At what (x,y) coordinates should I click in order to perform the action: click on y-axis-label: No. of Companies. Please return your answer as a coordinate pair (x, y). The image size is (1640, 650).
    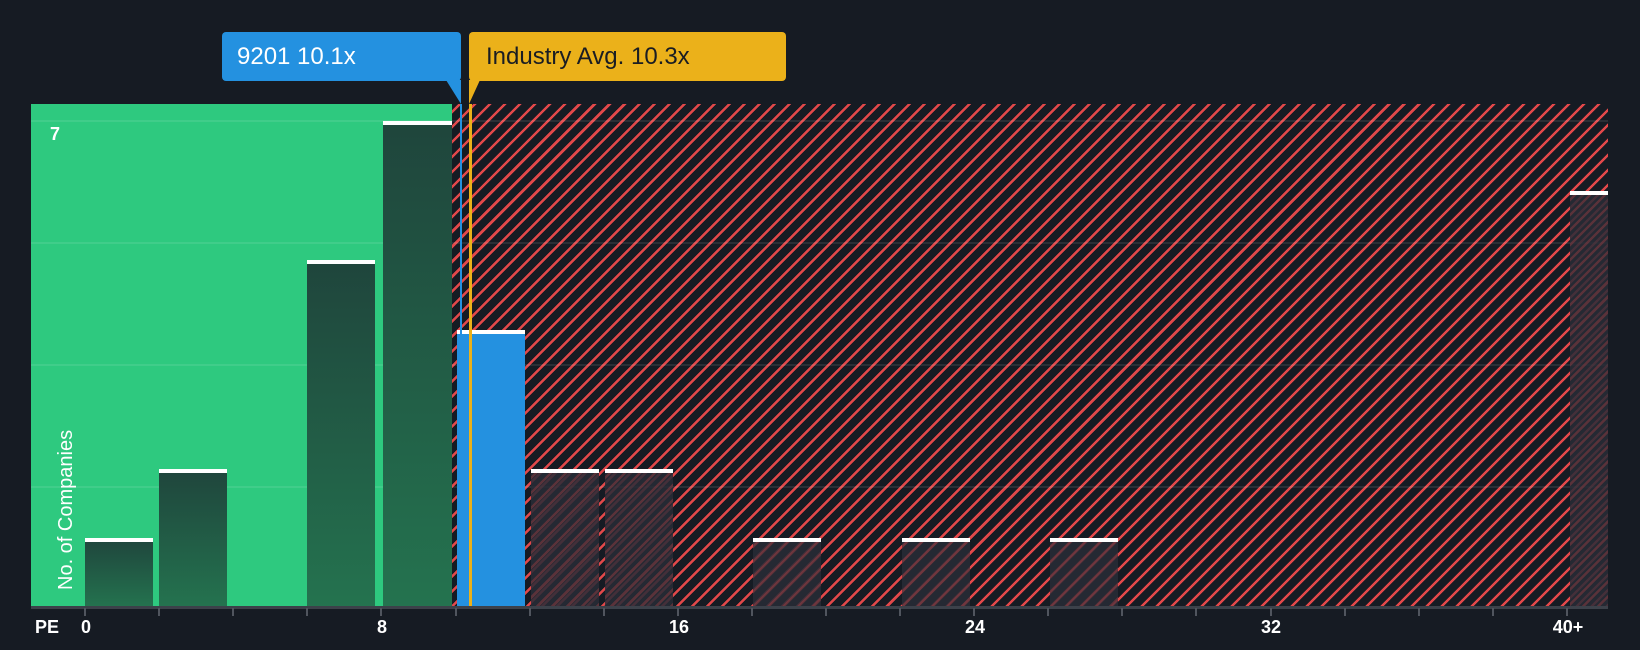
    Looking at the image, I should click on (66, 509).